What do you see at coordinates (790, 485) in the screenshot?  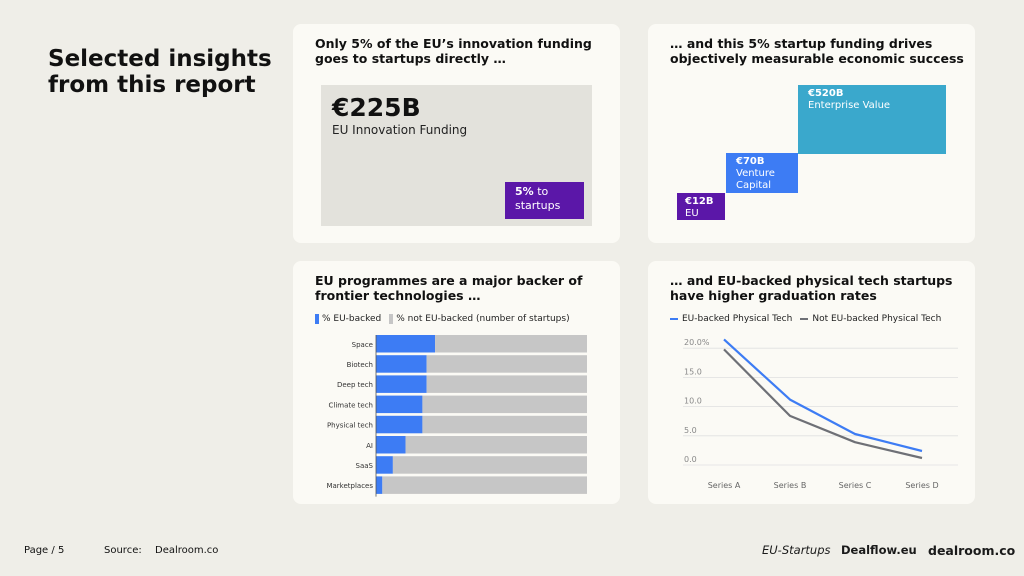 I see `line-xtick-label: Series B` at bounding box center [790, 485].